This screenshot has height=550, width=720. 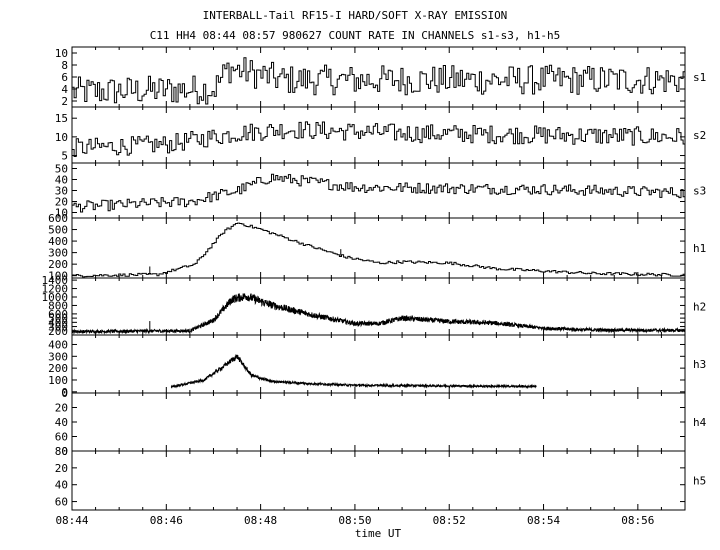 I want to click on panel-frame-h4, so click(x=378, y=422).